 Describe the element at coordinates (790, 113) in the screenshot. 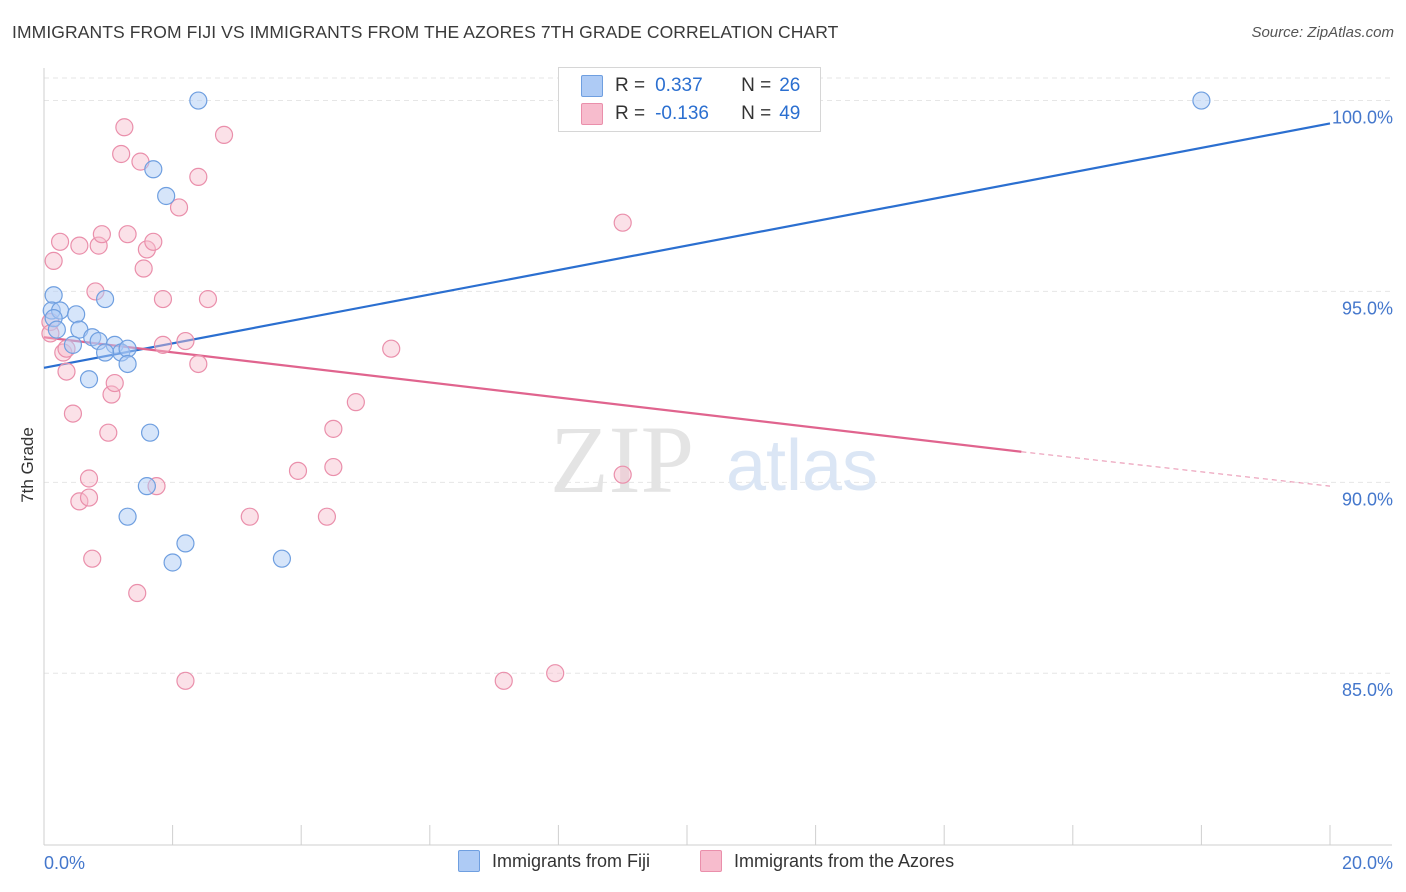

I see `azores-n-value: 49` at that location.